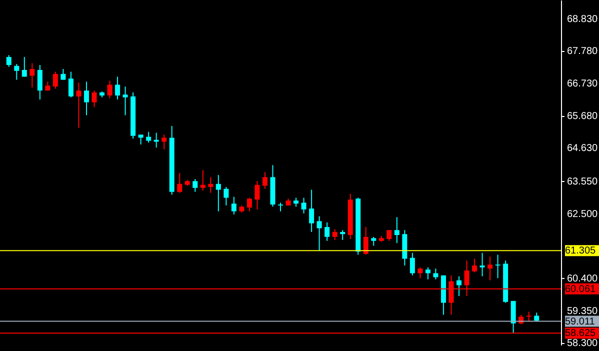  Describe the element at coordinates (582, 116) in the screenshot. I see `y-tick-label: 65.680` at that location.